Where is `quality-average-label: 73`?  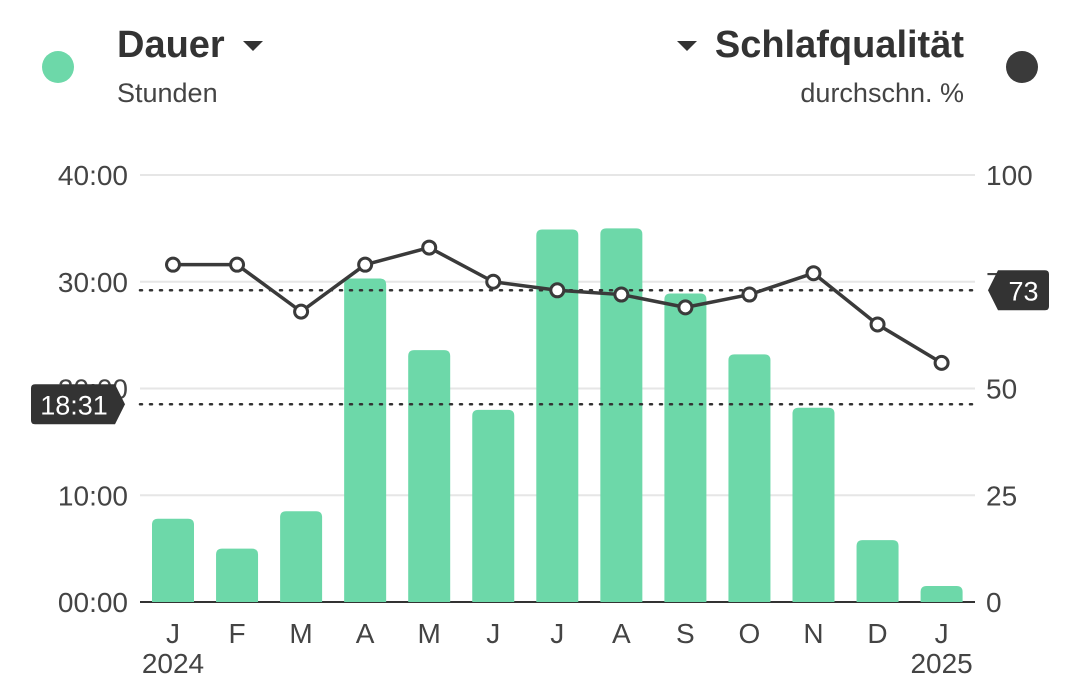 quality-average-label: 73 is located at coordinates (1023, 291).